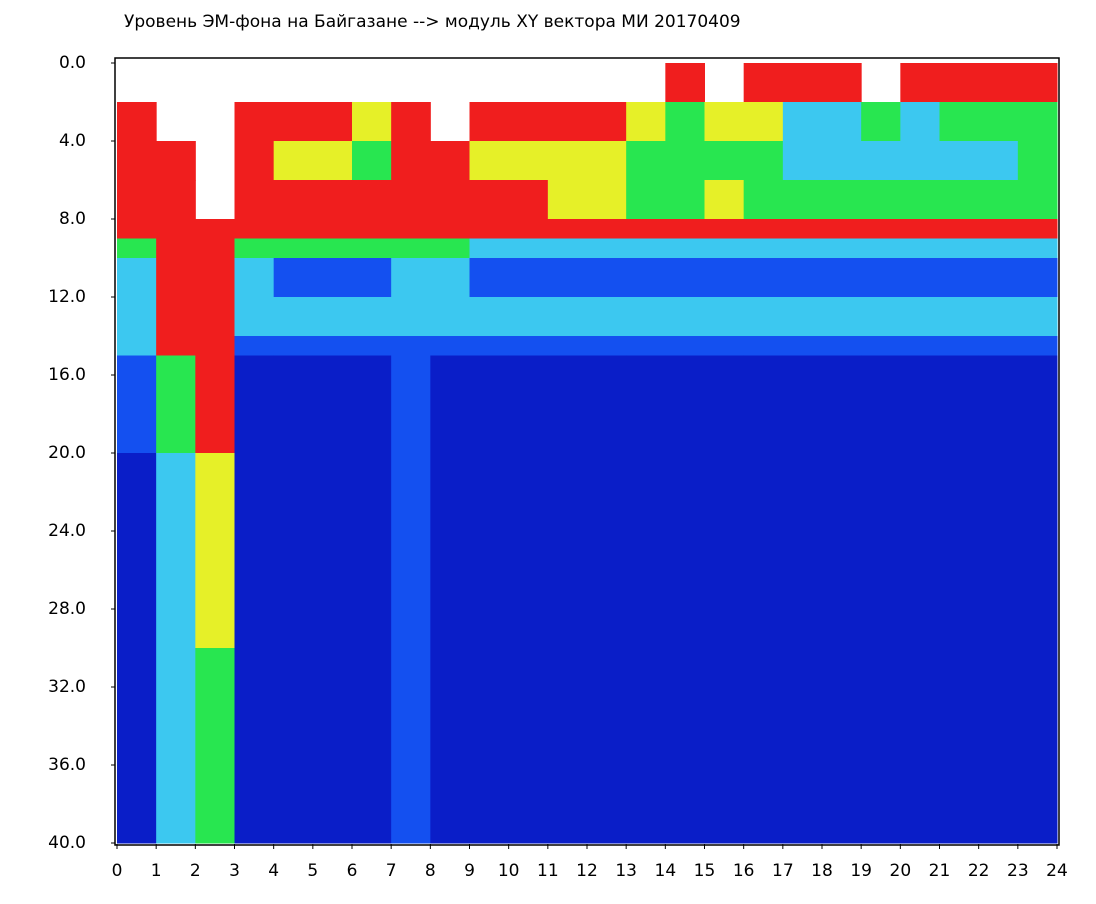  I want to click on x-tick-label: 2, so click(195, 871).